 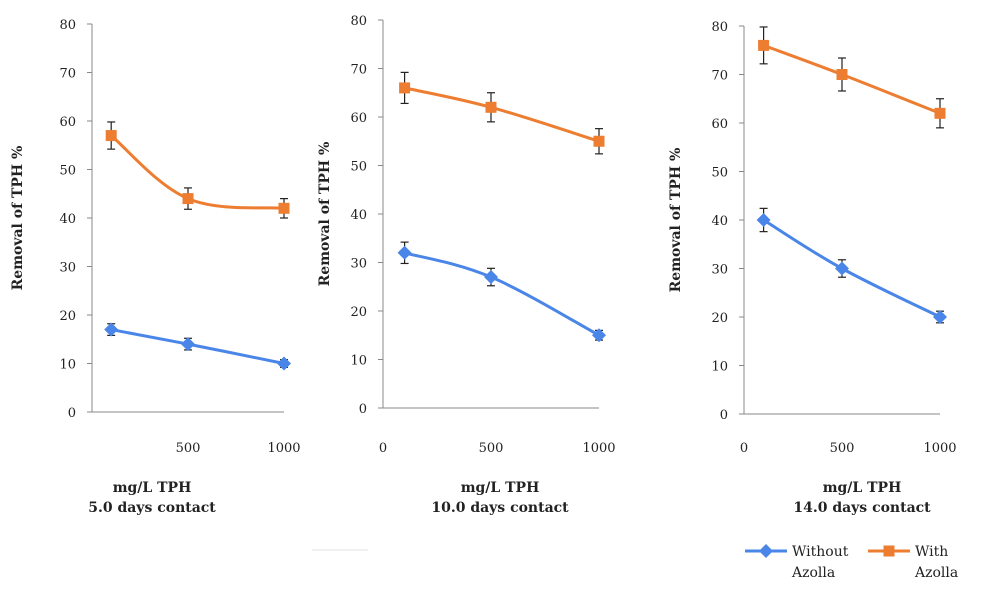 What do you see at coordinates (851, 562) in the screenshot?
I see `legend: Without Azolla With Azolla` at bounding box center [851, 562].